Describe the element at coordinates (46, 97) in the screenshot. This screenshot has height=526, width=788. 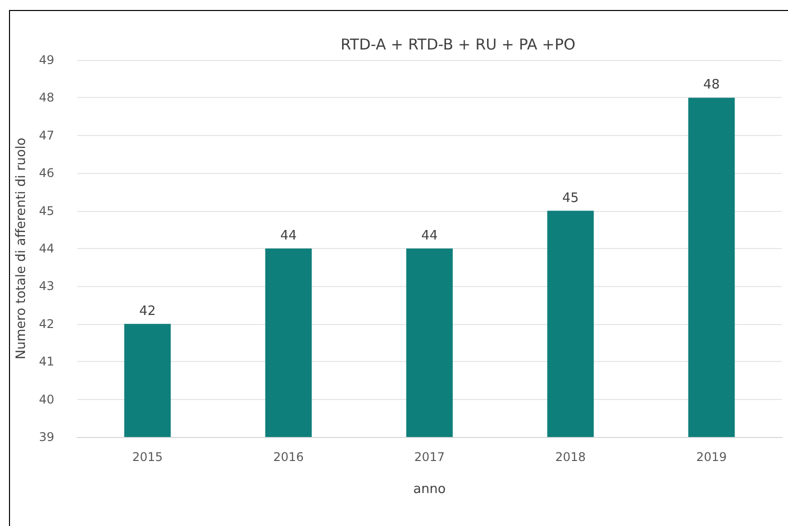
I see `y-tick-label: 48` at that location.